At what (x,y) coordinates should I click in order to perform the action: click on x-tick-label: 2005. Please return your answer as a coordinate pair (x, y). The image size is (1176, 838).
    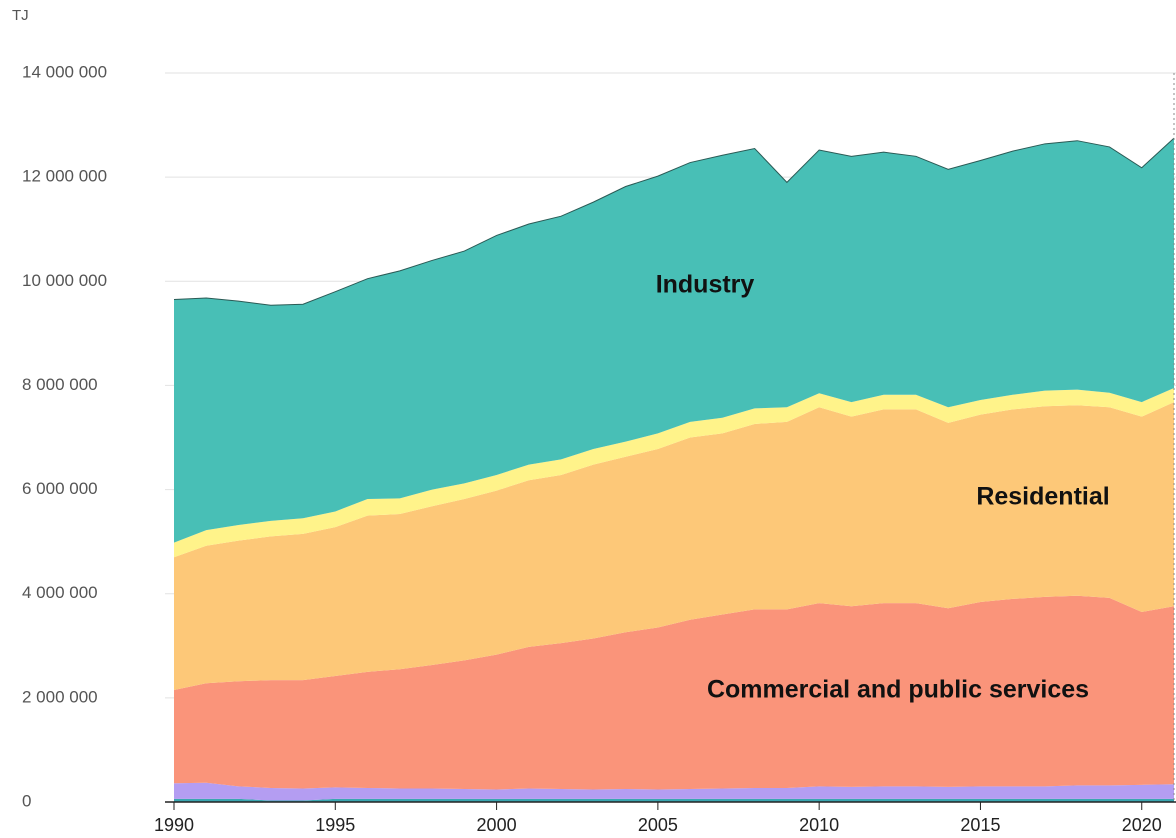
    Looking at the image, I should click on (658, 825).